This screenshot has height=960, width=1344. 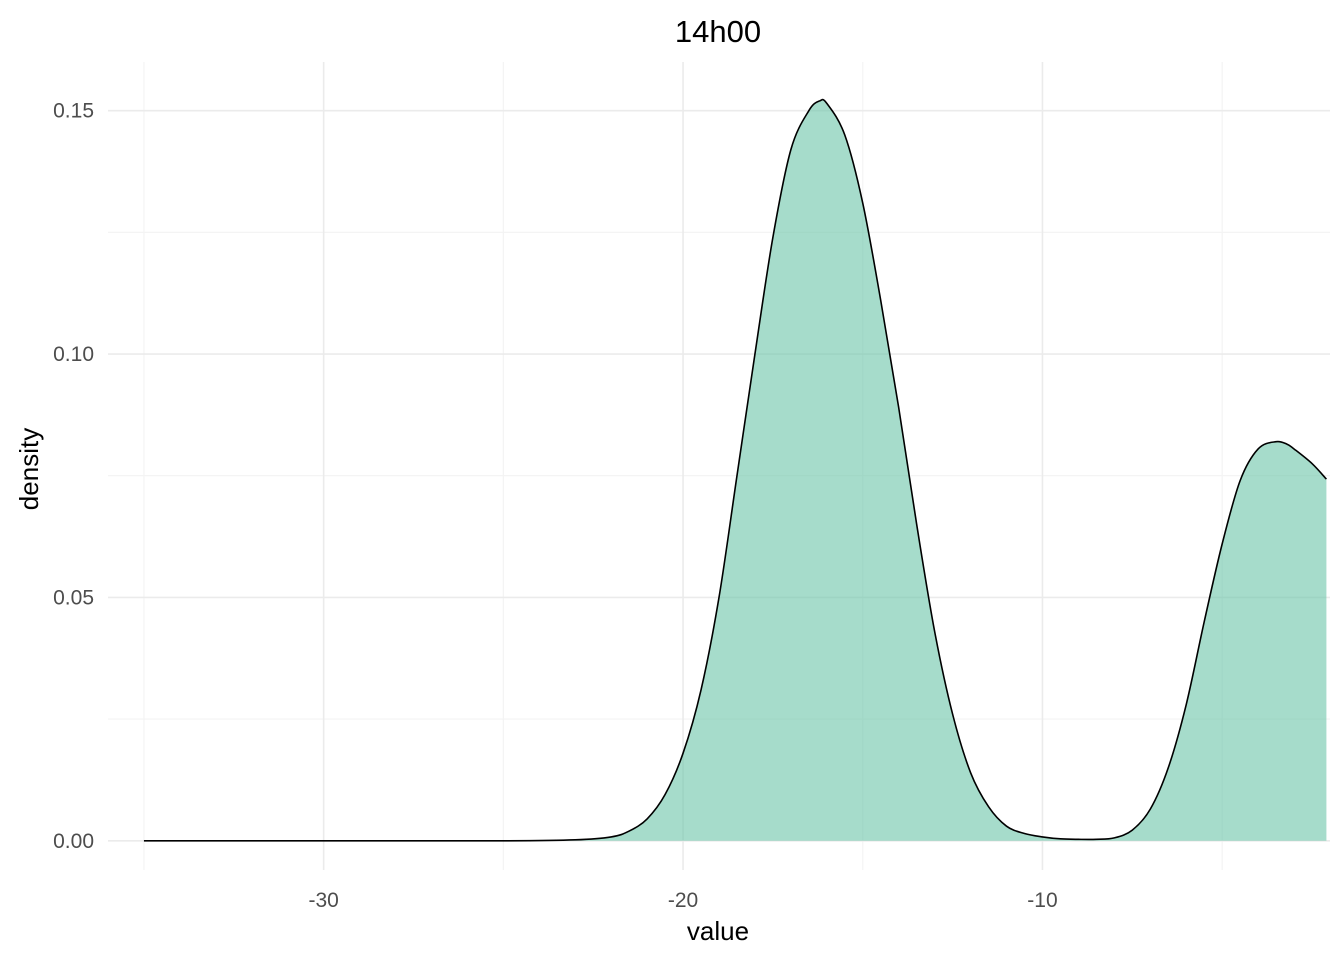 What do you see at coordinates (683, 900) in the screenshot?
I see `x-tick-label: -20` at bounding box center [683, 900].